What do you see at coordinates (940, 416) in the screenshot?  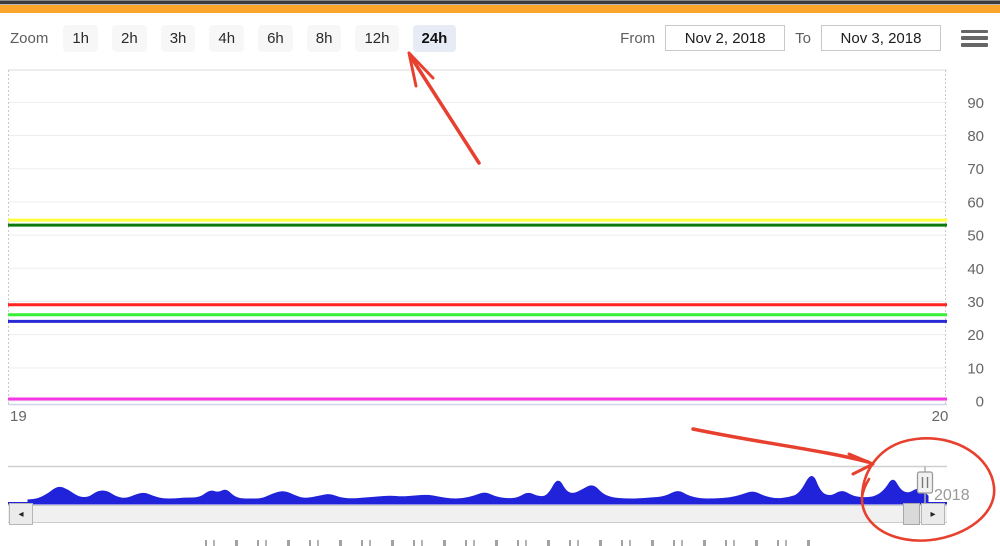 I see `x-axis-label-20: 20` at bounding box center [940, 416].